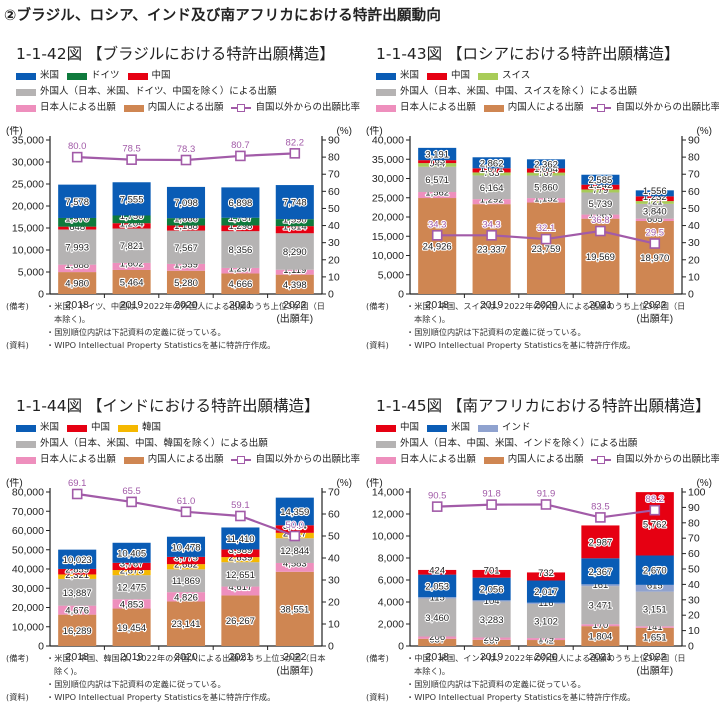  What do you see at coordinates (391, 581) in the screenshot?
I see `y-tick-label: 6,000` at bounding box center [391, 581].